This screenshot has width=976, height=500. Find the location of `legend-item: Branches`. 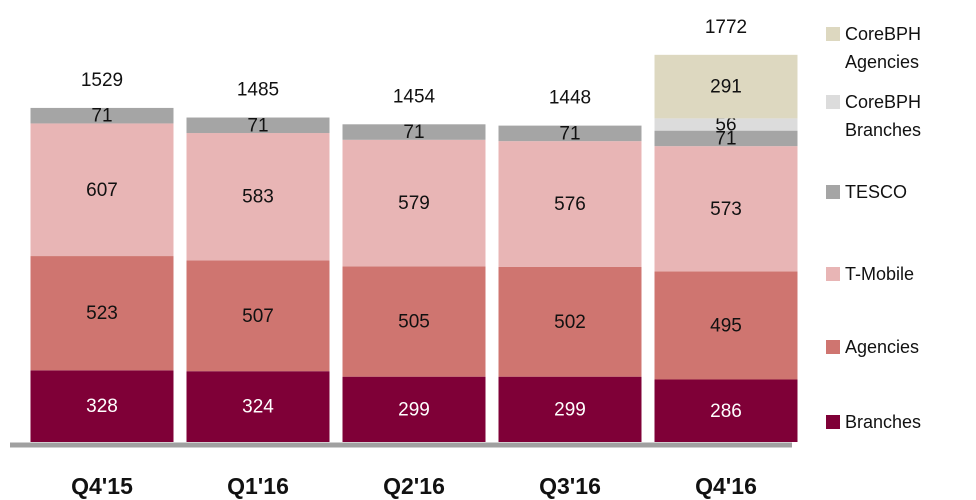

legend-item: Branches is located at coordinates (890, 422).